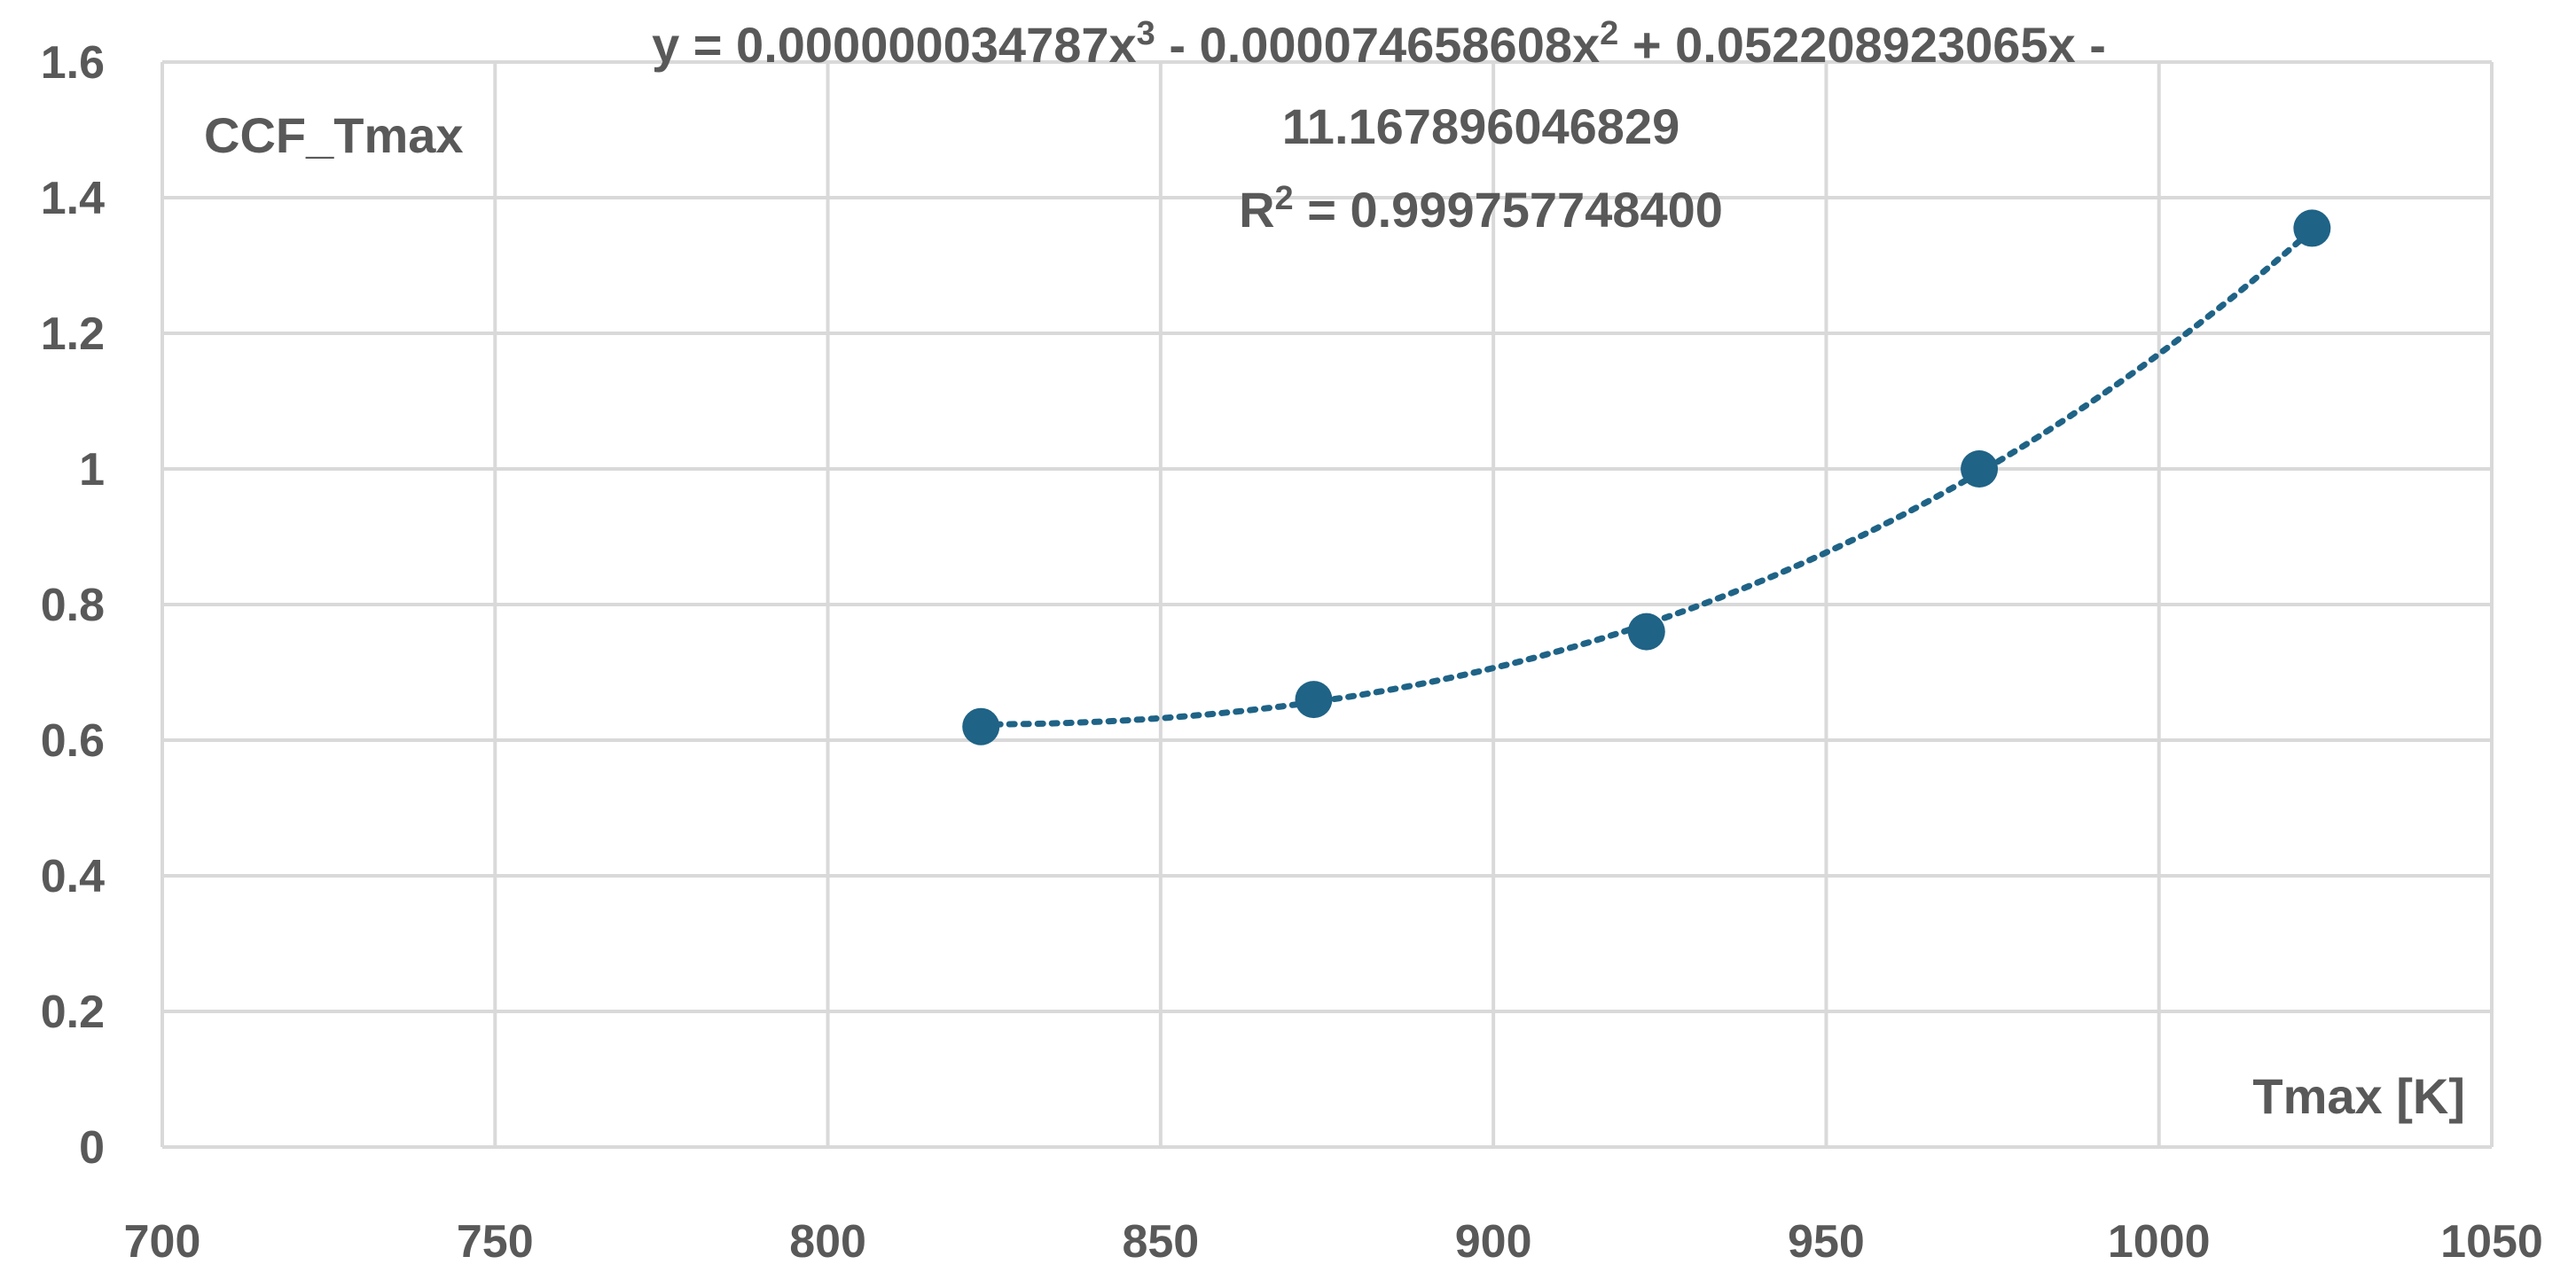 Image resolution: width=2576 pixels, height=1280 pixels. What do you see at coordinates (1256, 210) in the screenshot?
I see `r2-prefix: R` at bounding box center [1256, 210].